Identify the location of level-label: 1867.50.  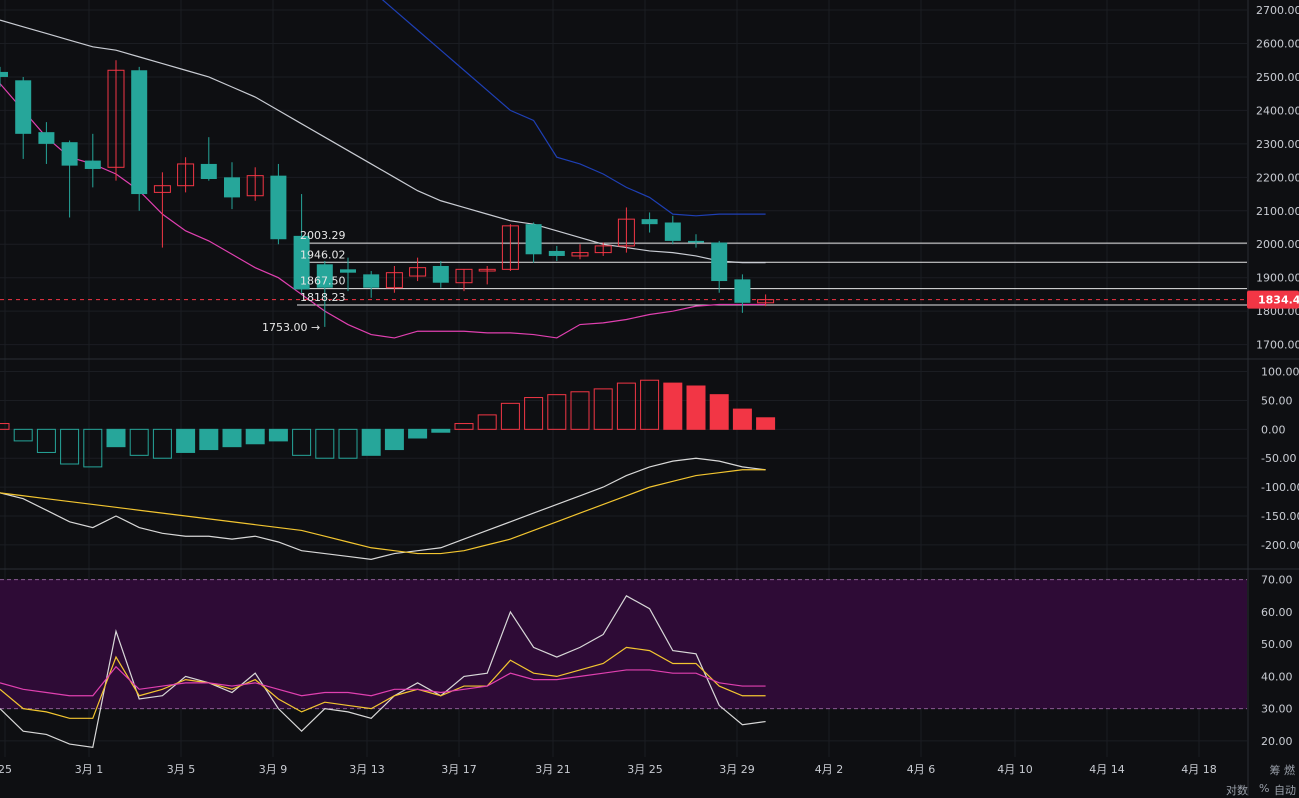
(323, 281).